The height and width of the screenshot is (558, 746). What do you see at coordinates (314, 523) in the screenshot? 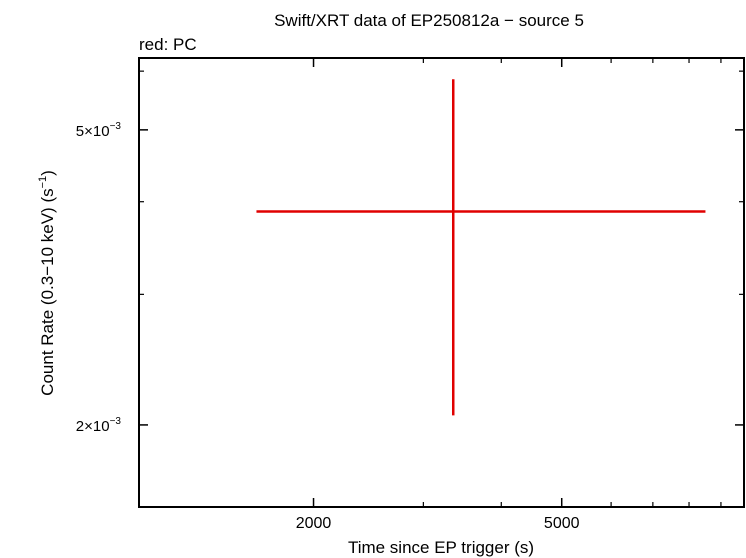
I see `x-tick-label: 2000` at bounding box center [314, 523].